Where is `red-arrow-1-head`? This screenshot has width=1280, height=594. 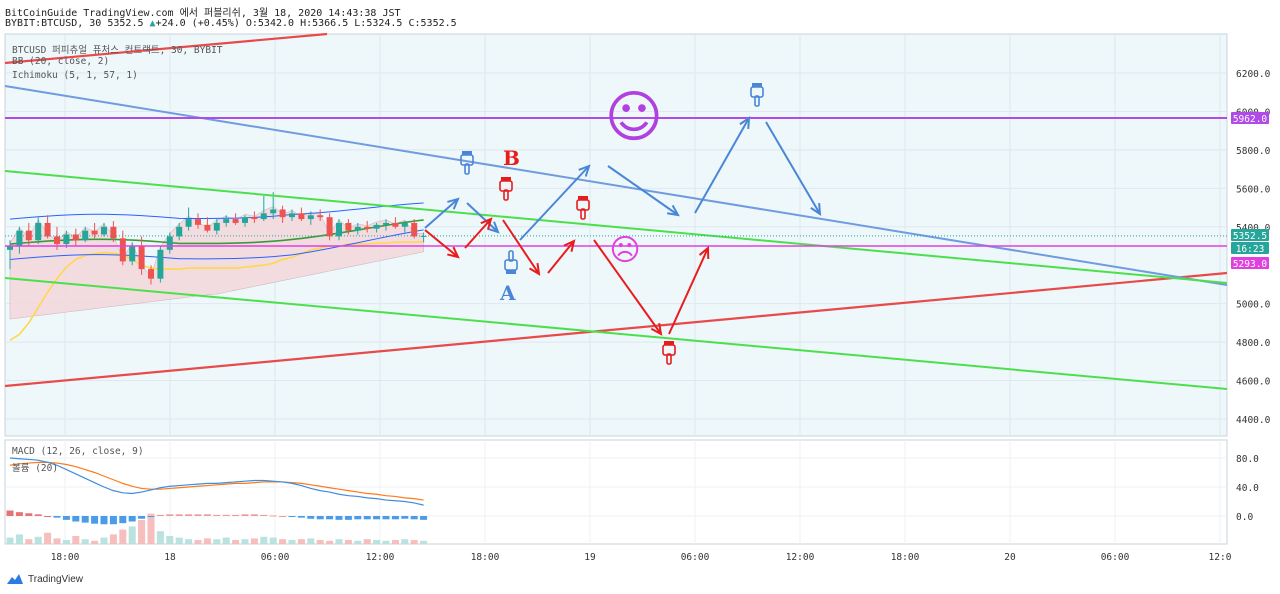
red-arrow-1-head is located at coordinates (453, 252).